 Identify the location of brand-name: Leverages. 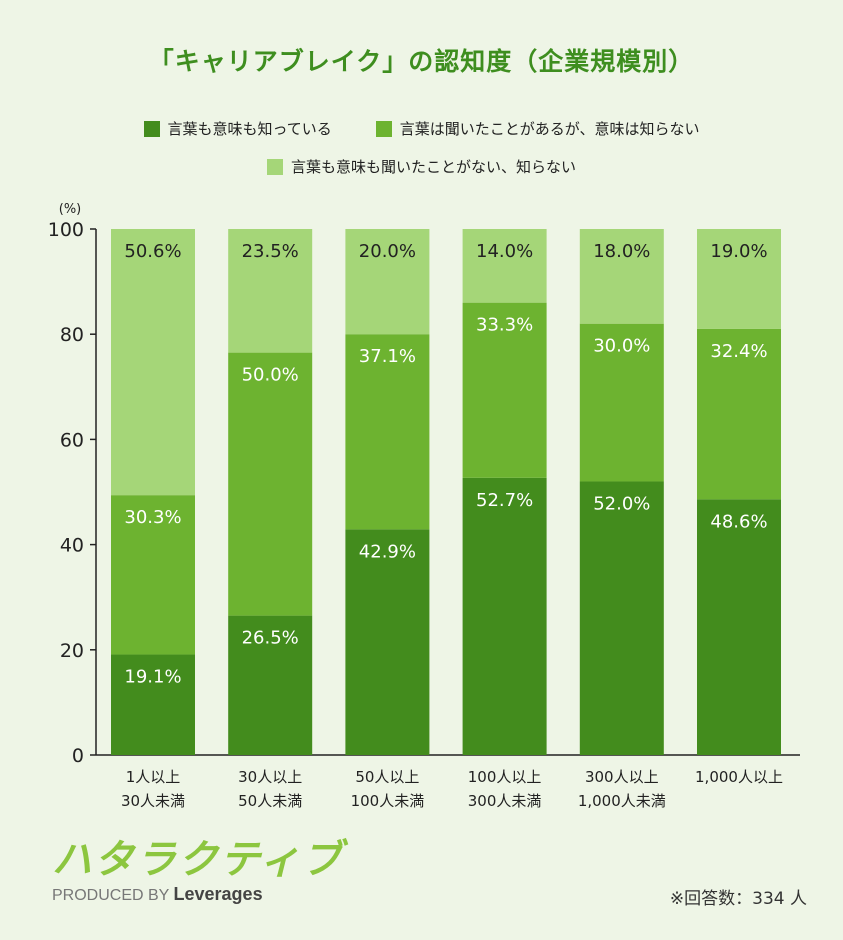
(218, 894).